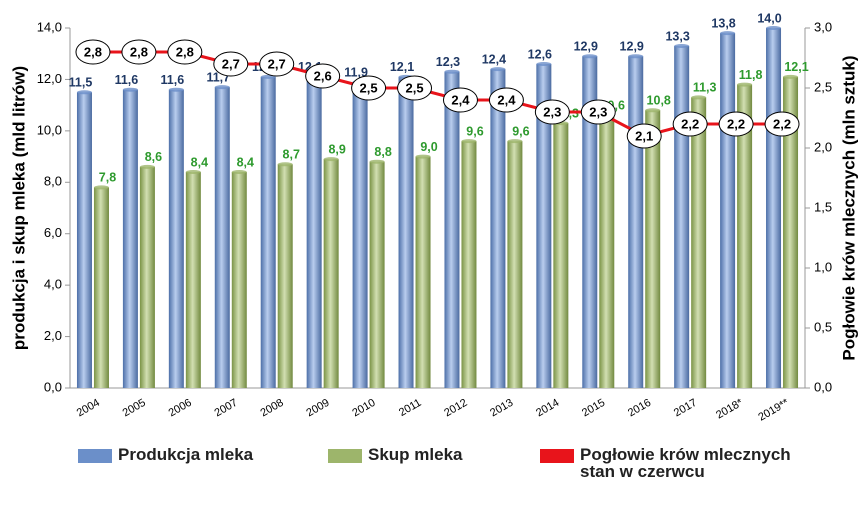 The width and height of the screenshot is (862, 510). Describe the element at coordinates (769, 18) in the screenshot. I see `data-label: 14,0` at that location.